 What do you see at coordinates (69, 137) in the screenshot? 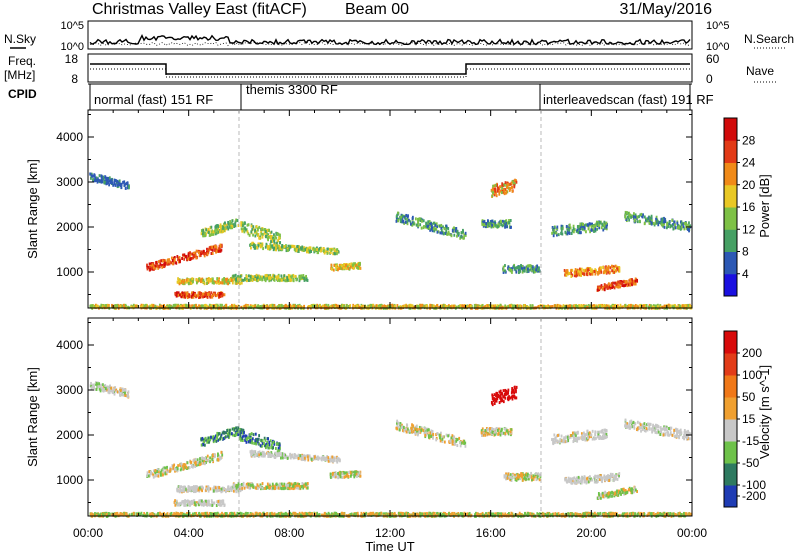
I see `y-tick-label: 4000` at bounding box center [69, 137].